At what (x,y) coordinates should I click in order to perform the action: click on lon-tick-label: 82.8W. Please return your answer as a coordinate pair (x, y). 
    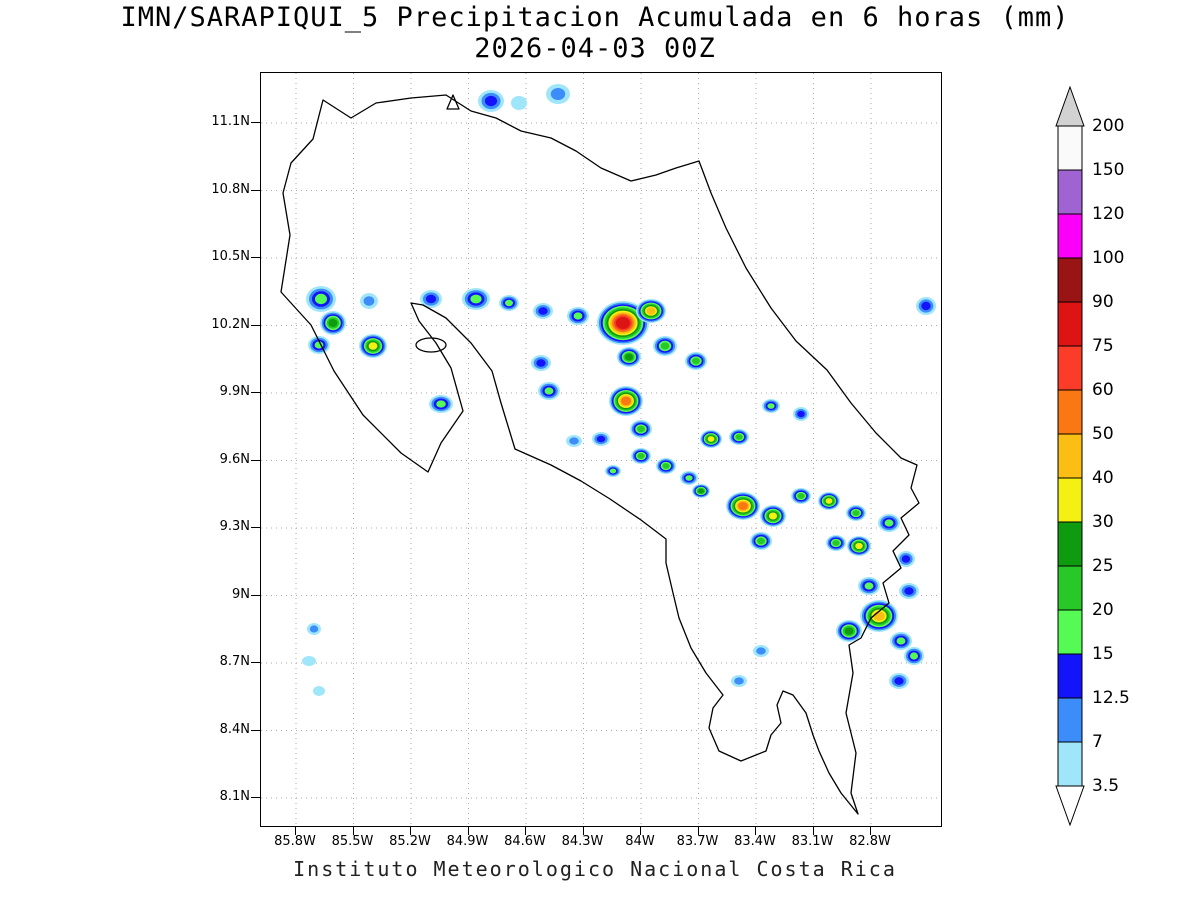
    Looking at the image, I should click on (870, 841).